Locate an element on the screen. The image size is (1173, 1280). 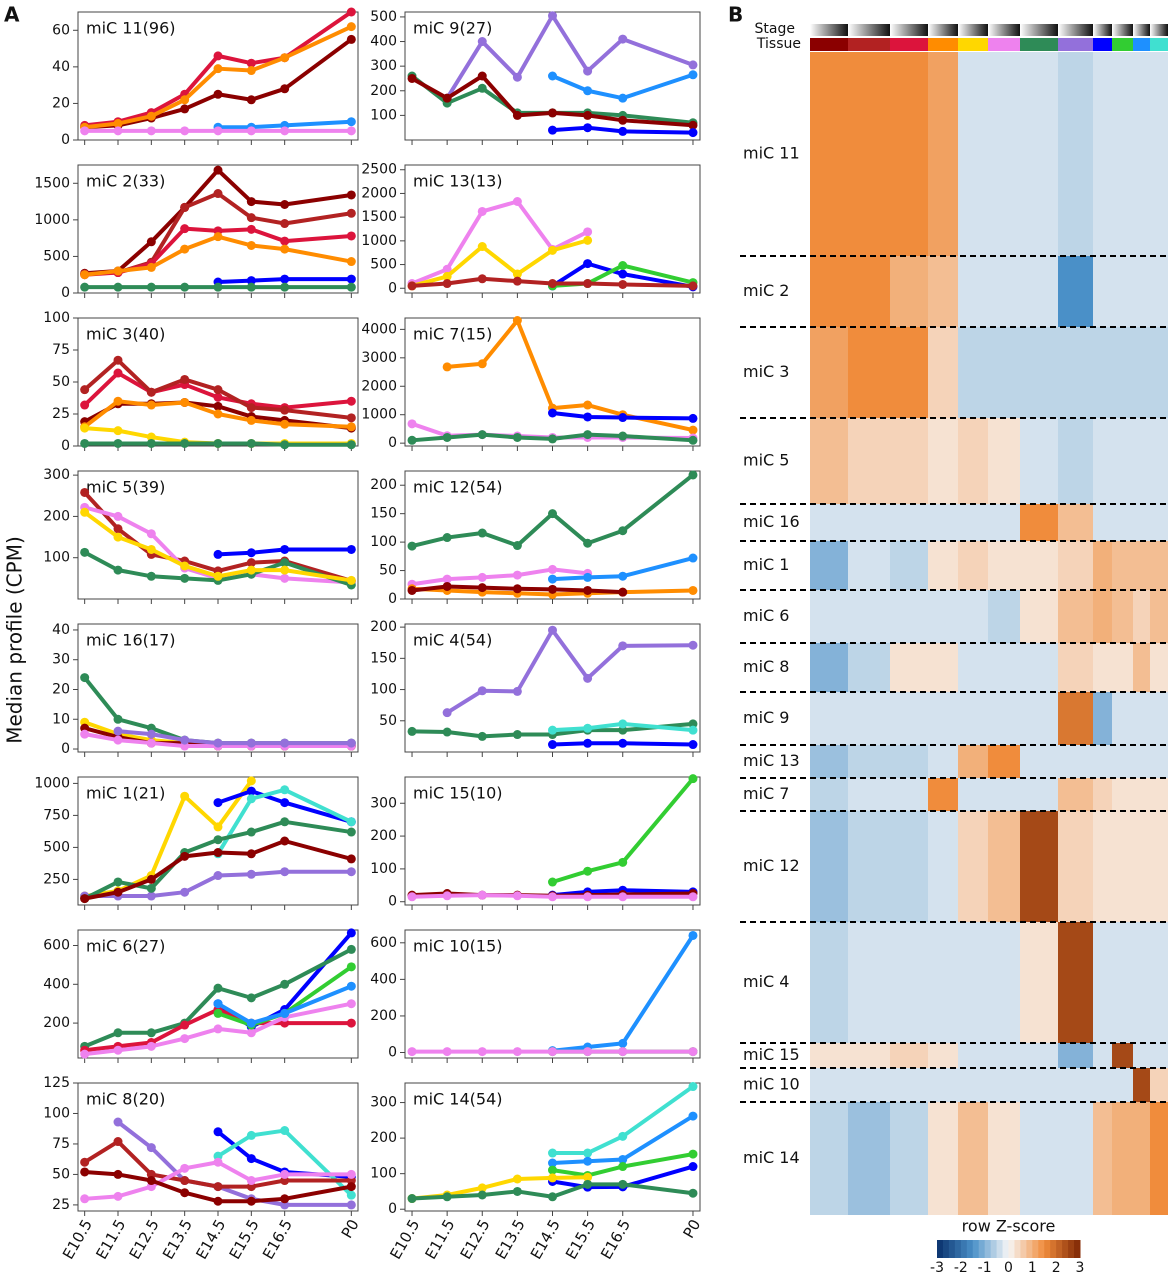
y-tick-label: 0 is located at coordinates (65, 140).